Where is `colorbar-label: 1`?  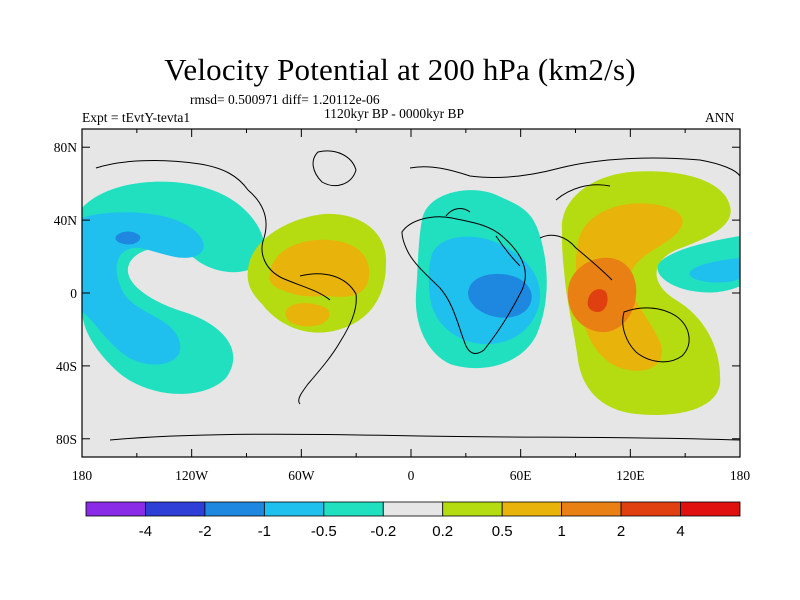 colorbar-label: 1 is located at coordinates (561, 531).